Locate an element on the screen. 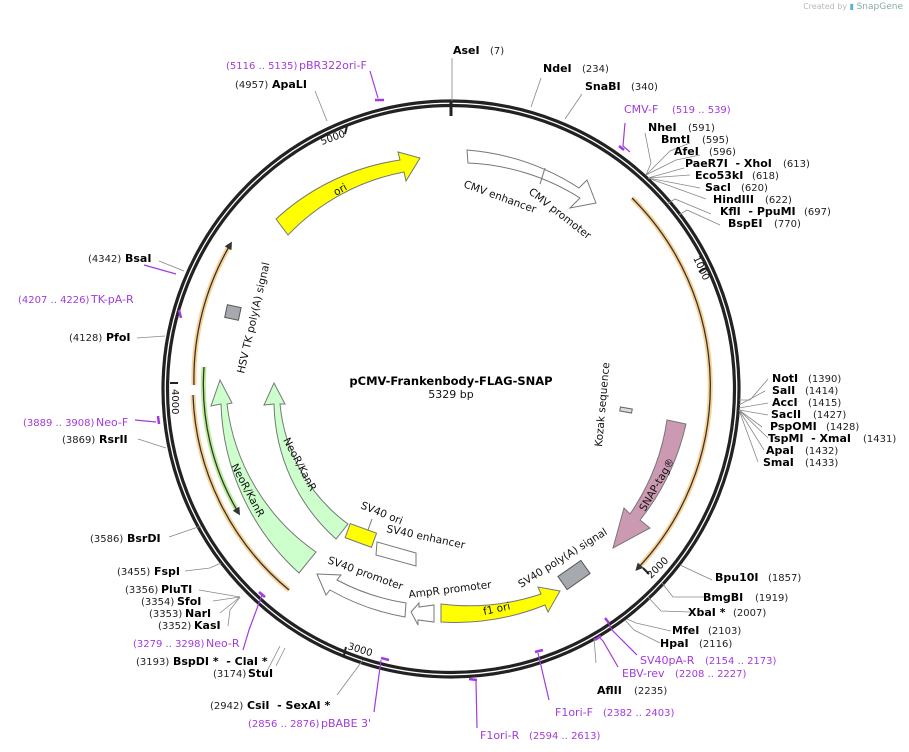 This screenshot has height=752, width=909. svg-text: XbaI * is located at coordinates (707, 612).